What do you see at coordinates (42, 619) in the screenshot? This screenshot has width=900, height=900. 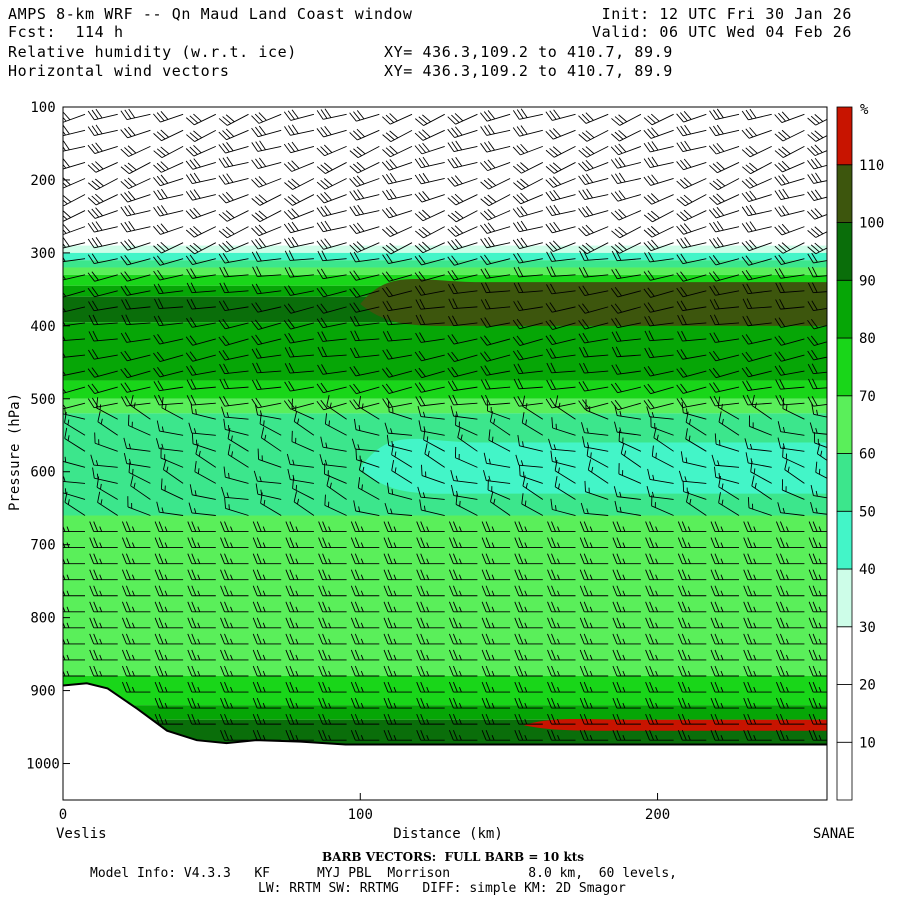 I see `y-tick-label: 800` at bounding box center [42, 619].